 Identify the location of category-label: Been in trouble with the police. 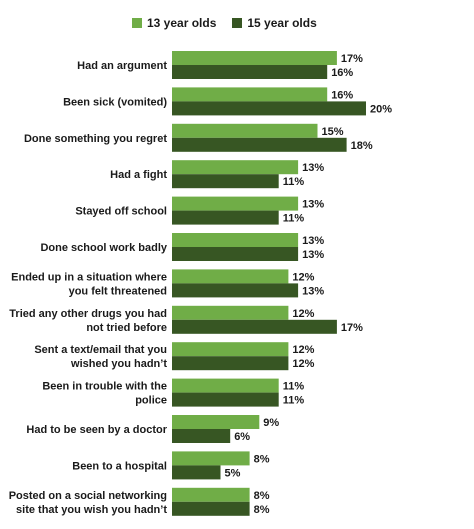
(104, 394).